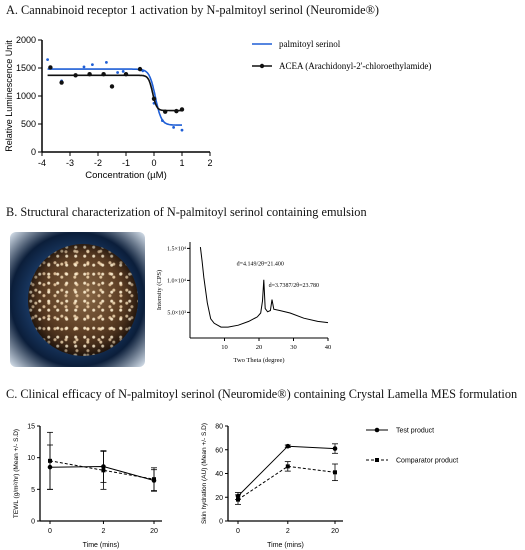  I want to click on micrograph-field, so click(83, 300).